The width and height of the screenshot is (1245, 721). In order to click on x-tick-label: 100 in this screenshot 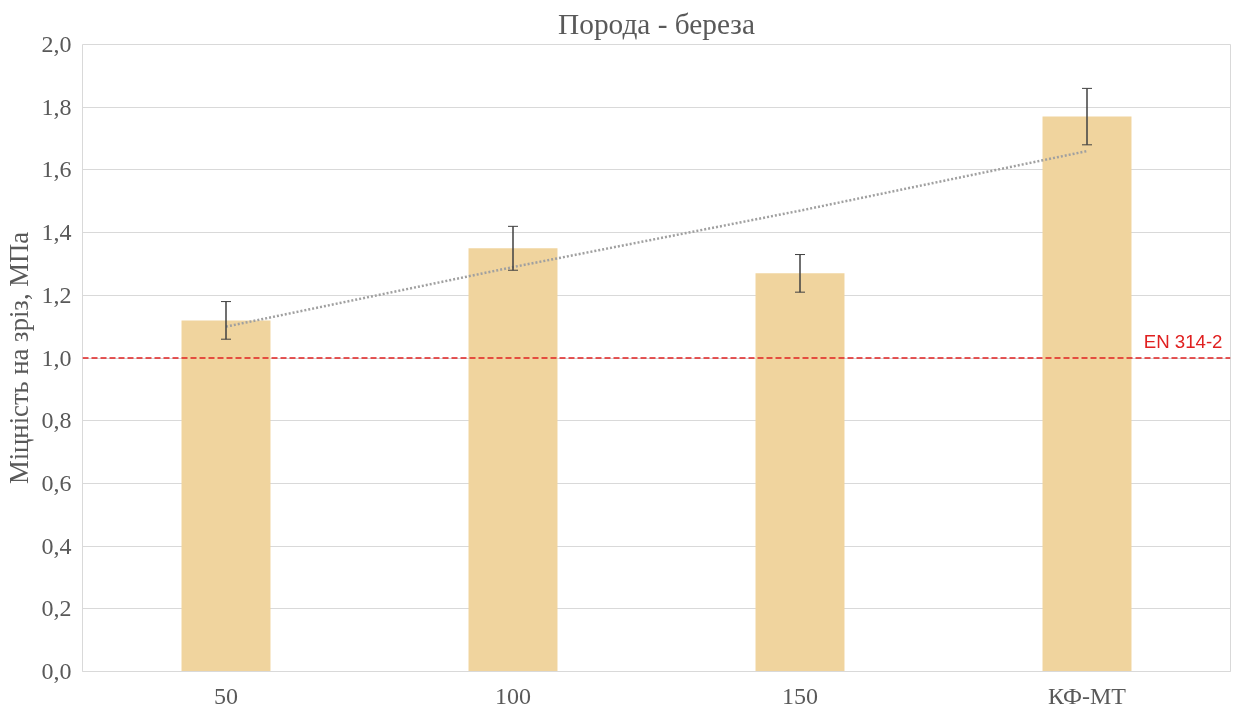, I will do `click(513, 695)`.